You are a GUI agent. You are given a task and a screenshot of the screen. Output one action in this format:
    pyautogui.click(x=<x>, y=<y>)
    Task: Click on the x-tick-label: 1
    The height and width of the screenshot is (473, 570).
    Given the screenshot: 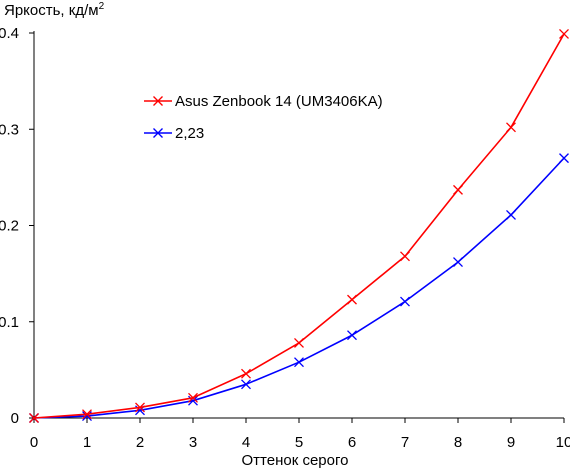 What is the action you would take?
    pyautogui.click(x=87, y=442)
    